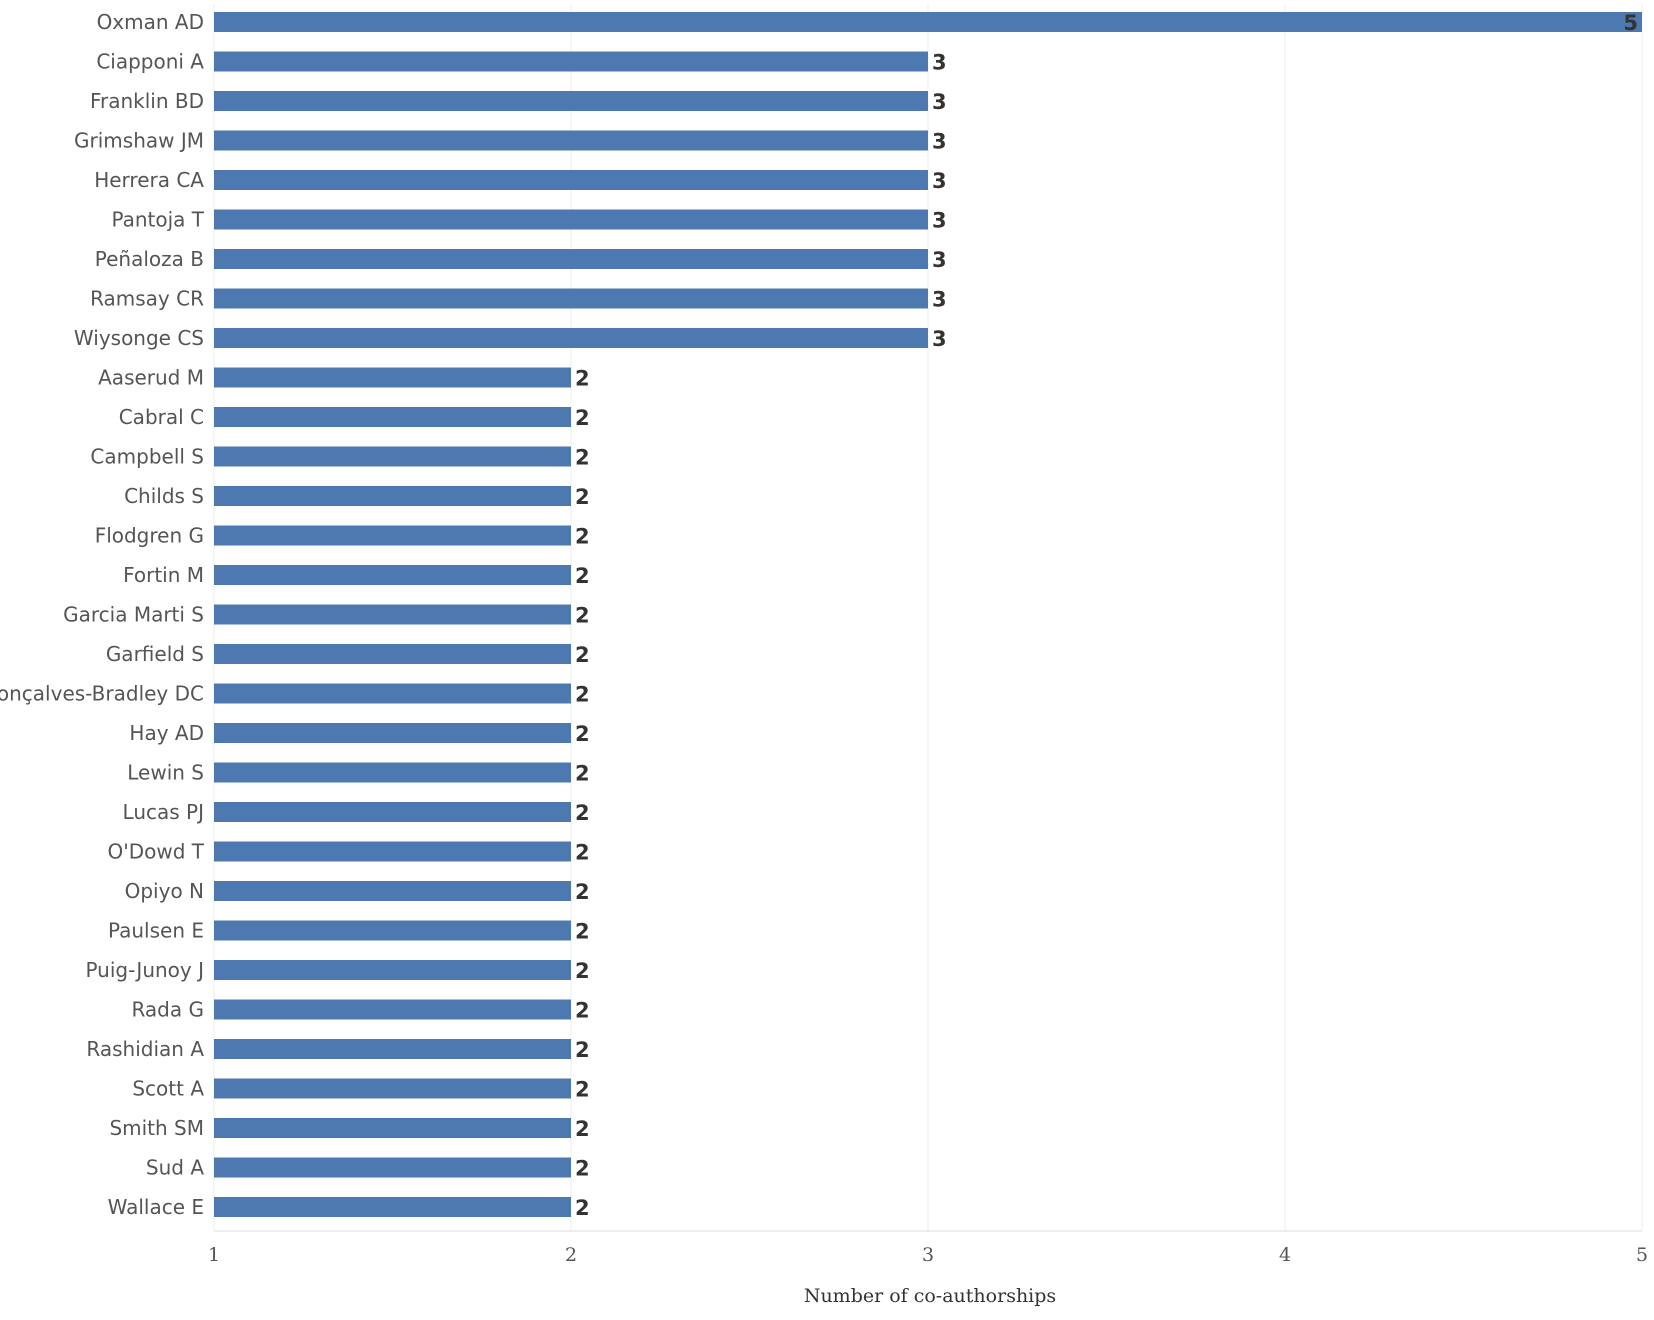 The width and height of the screenshot is (1654, 1320). What do you see at coordinates (164, 496) in the screenshot?
I see `category-label-12: Childs S` at bounding box center [164, 496].